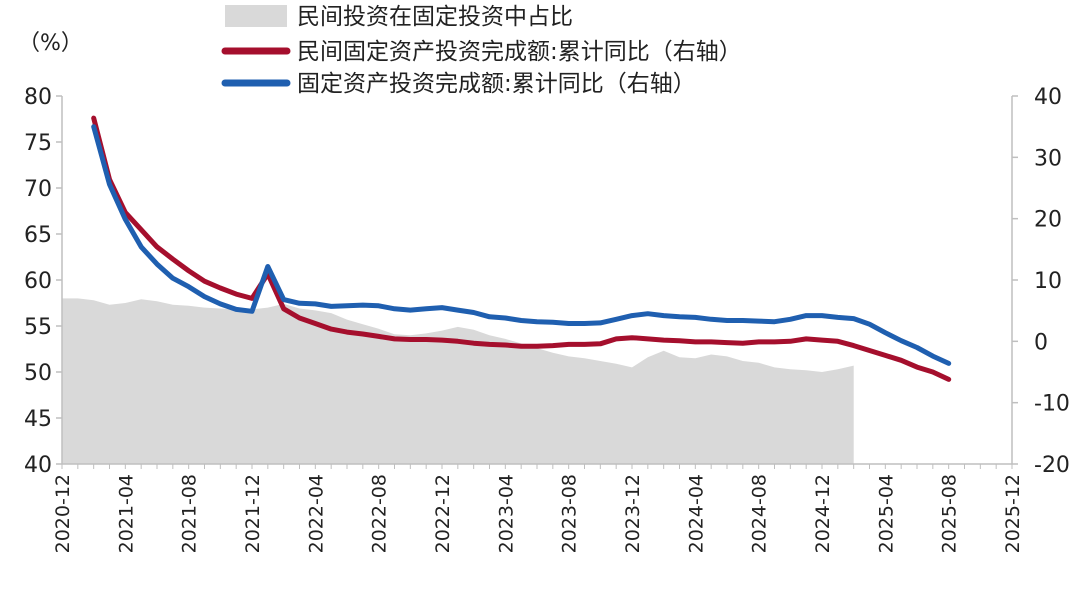 Image resolution: width=1080 pixels, height=590 pixels. What do you see at coordinates (506, 513) in the screenshot?
I see `x-tick-label: 2023-04` at bounding box center [506, 513].